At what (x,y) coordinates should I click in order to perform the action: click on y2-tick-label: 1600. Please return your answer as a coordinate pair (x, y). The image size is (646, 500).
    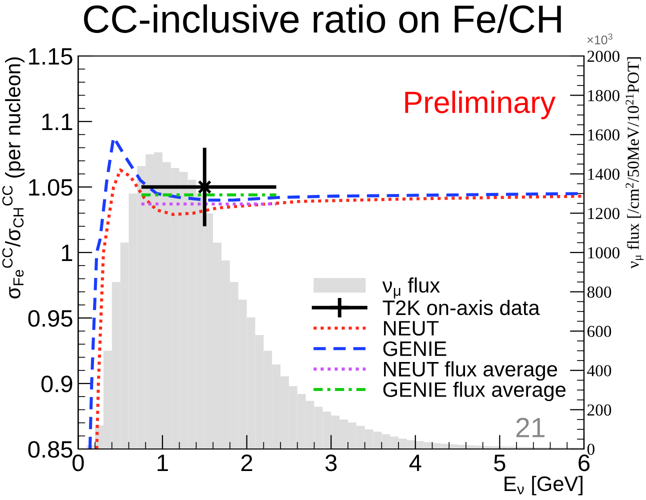
    Looking at the image, I should click on (604, 135).